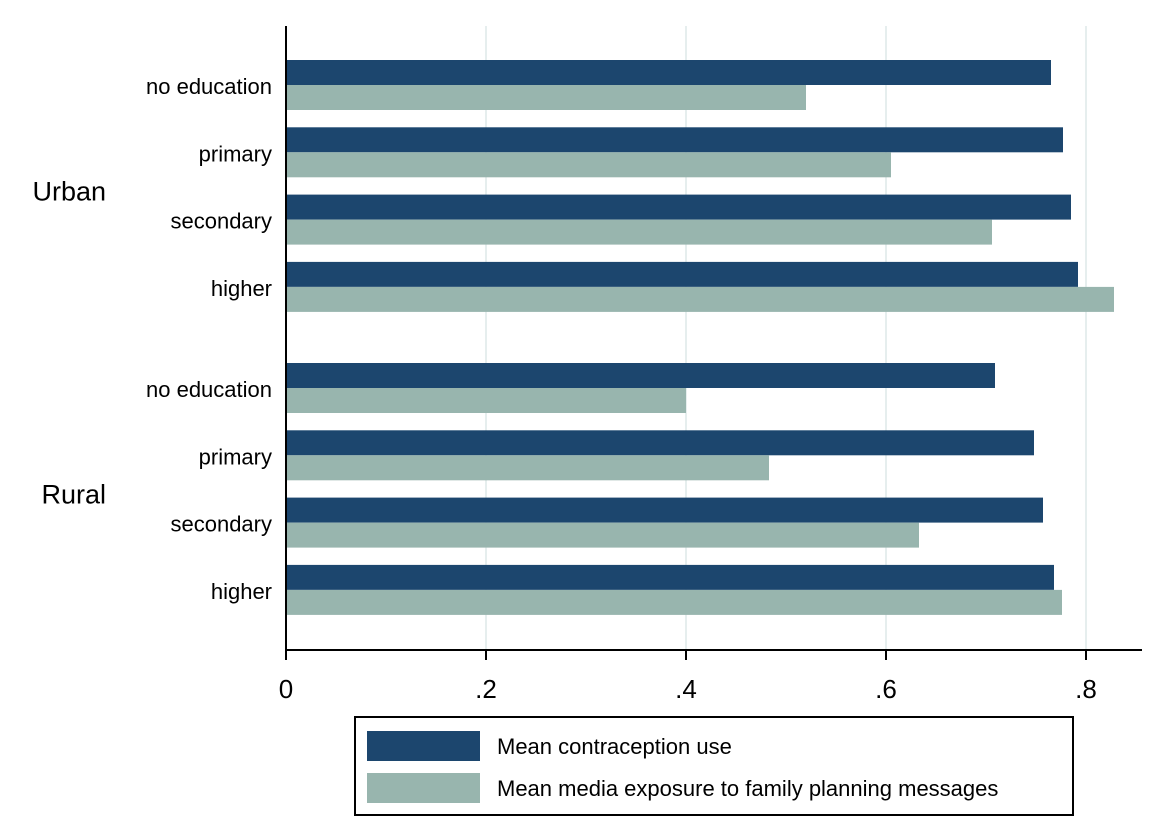 Image resolution: width=1164 pixels, height=836 pixels. Describe the element at coordinates (486, 689) in the screenshot. I see `x-tick-label: .2` at that location.